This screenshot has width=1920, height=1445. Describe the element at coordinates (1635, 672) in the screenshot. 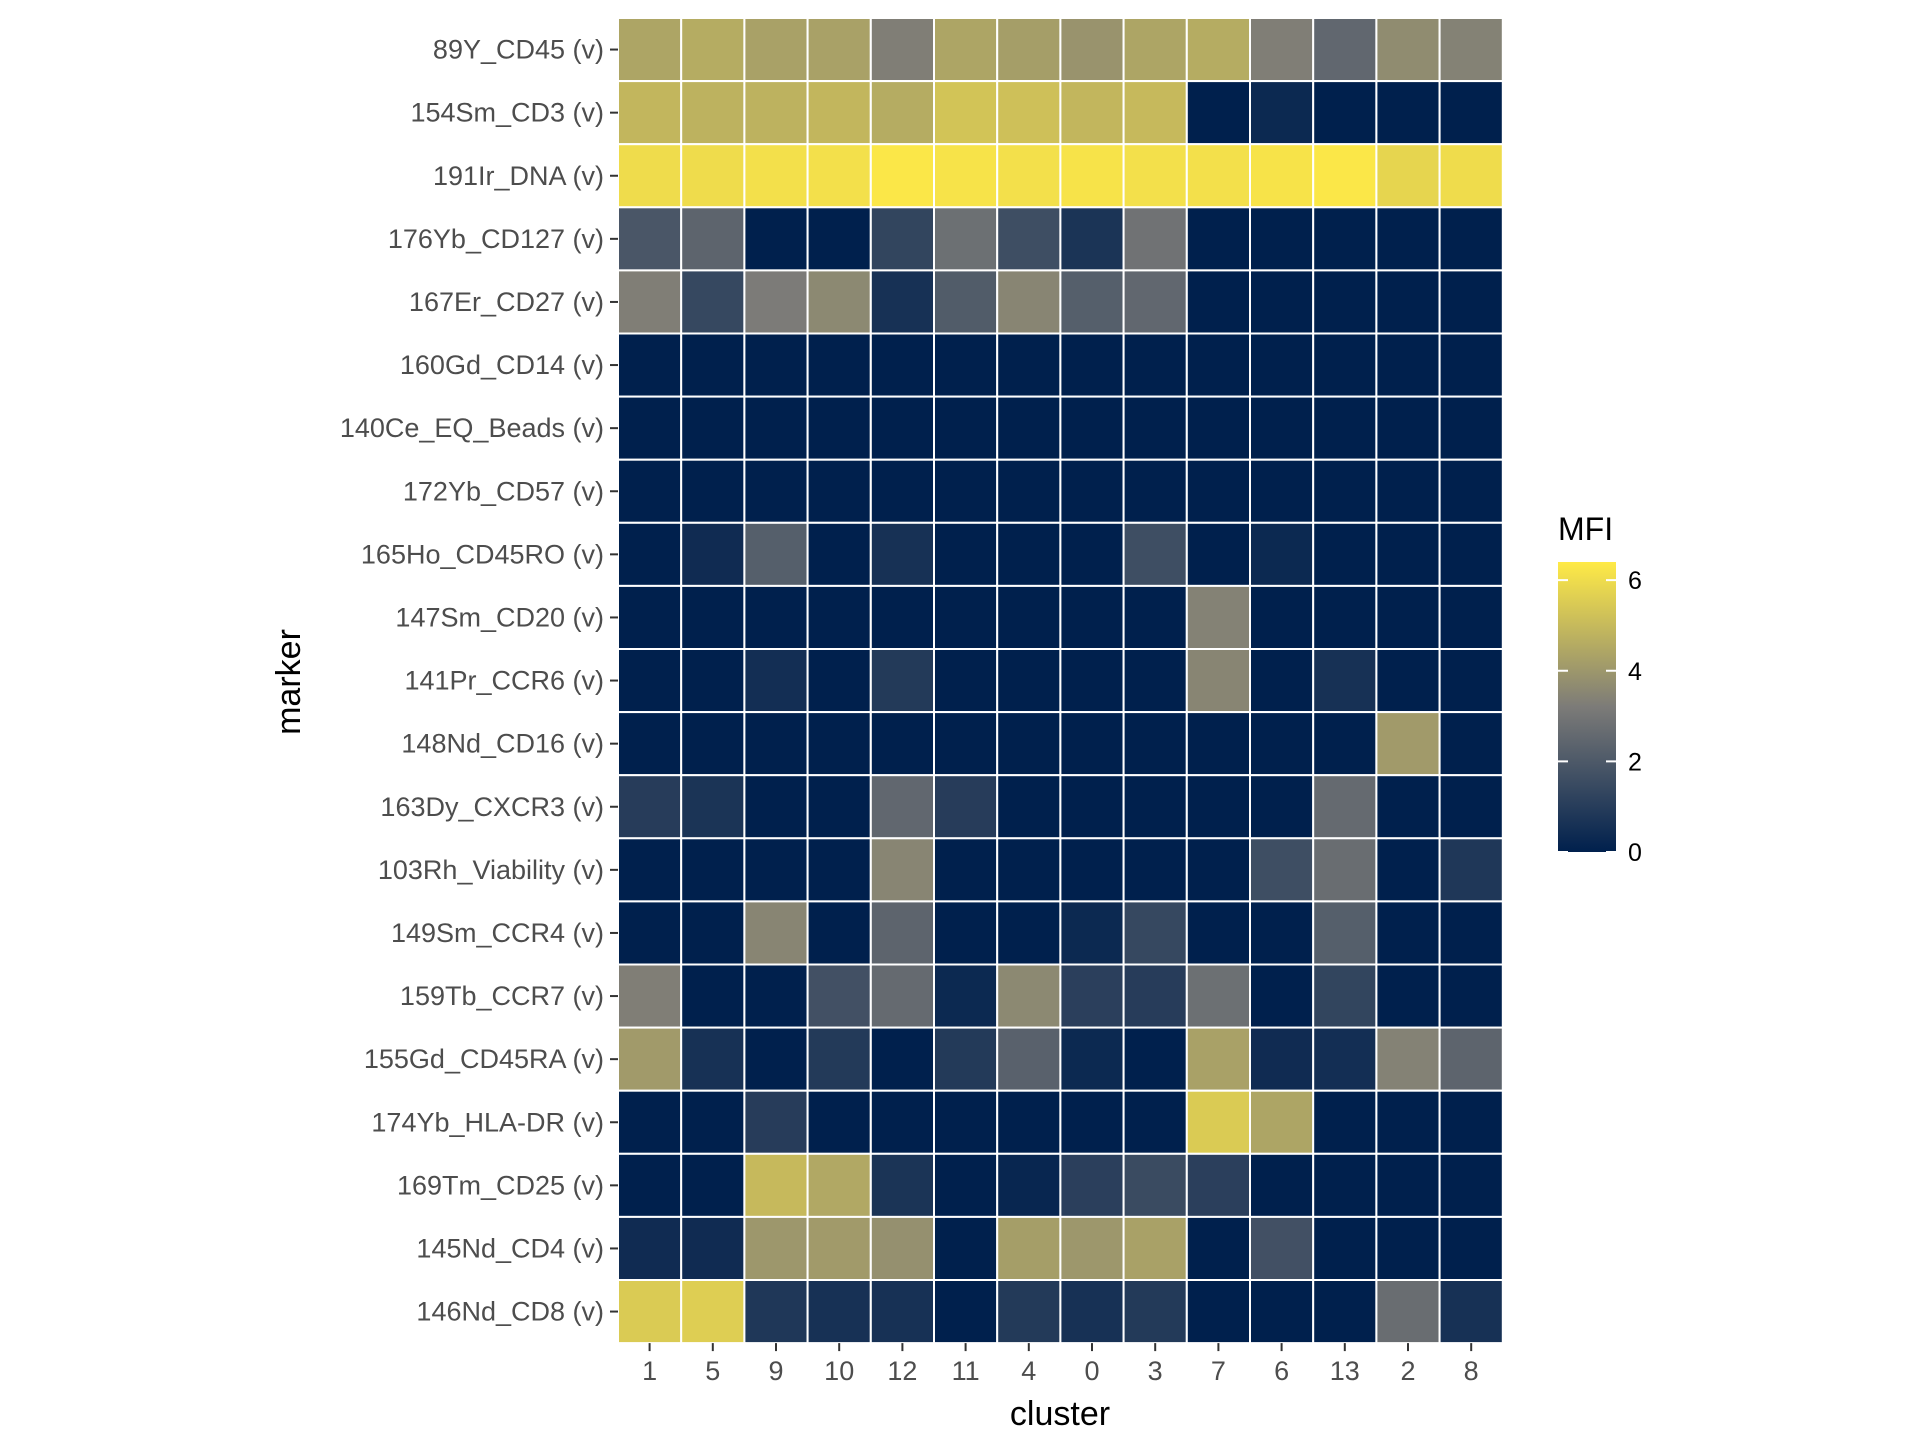

I see `legend-tick-label: 4` at that location.